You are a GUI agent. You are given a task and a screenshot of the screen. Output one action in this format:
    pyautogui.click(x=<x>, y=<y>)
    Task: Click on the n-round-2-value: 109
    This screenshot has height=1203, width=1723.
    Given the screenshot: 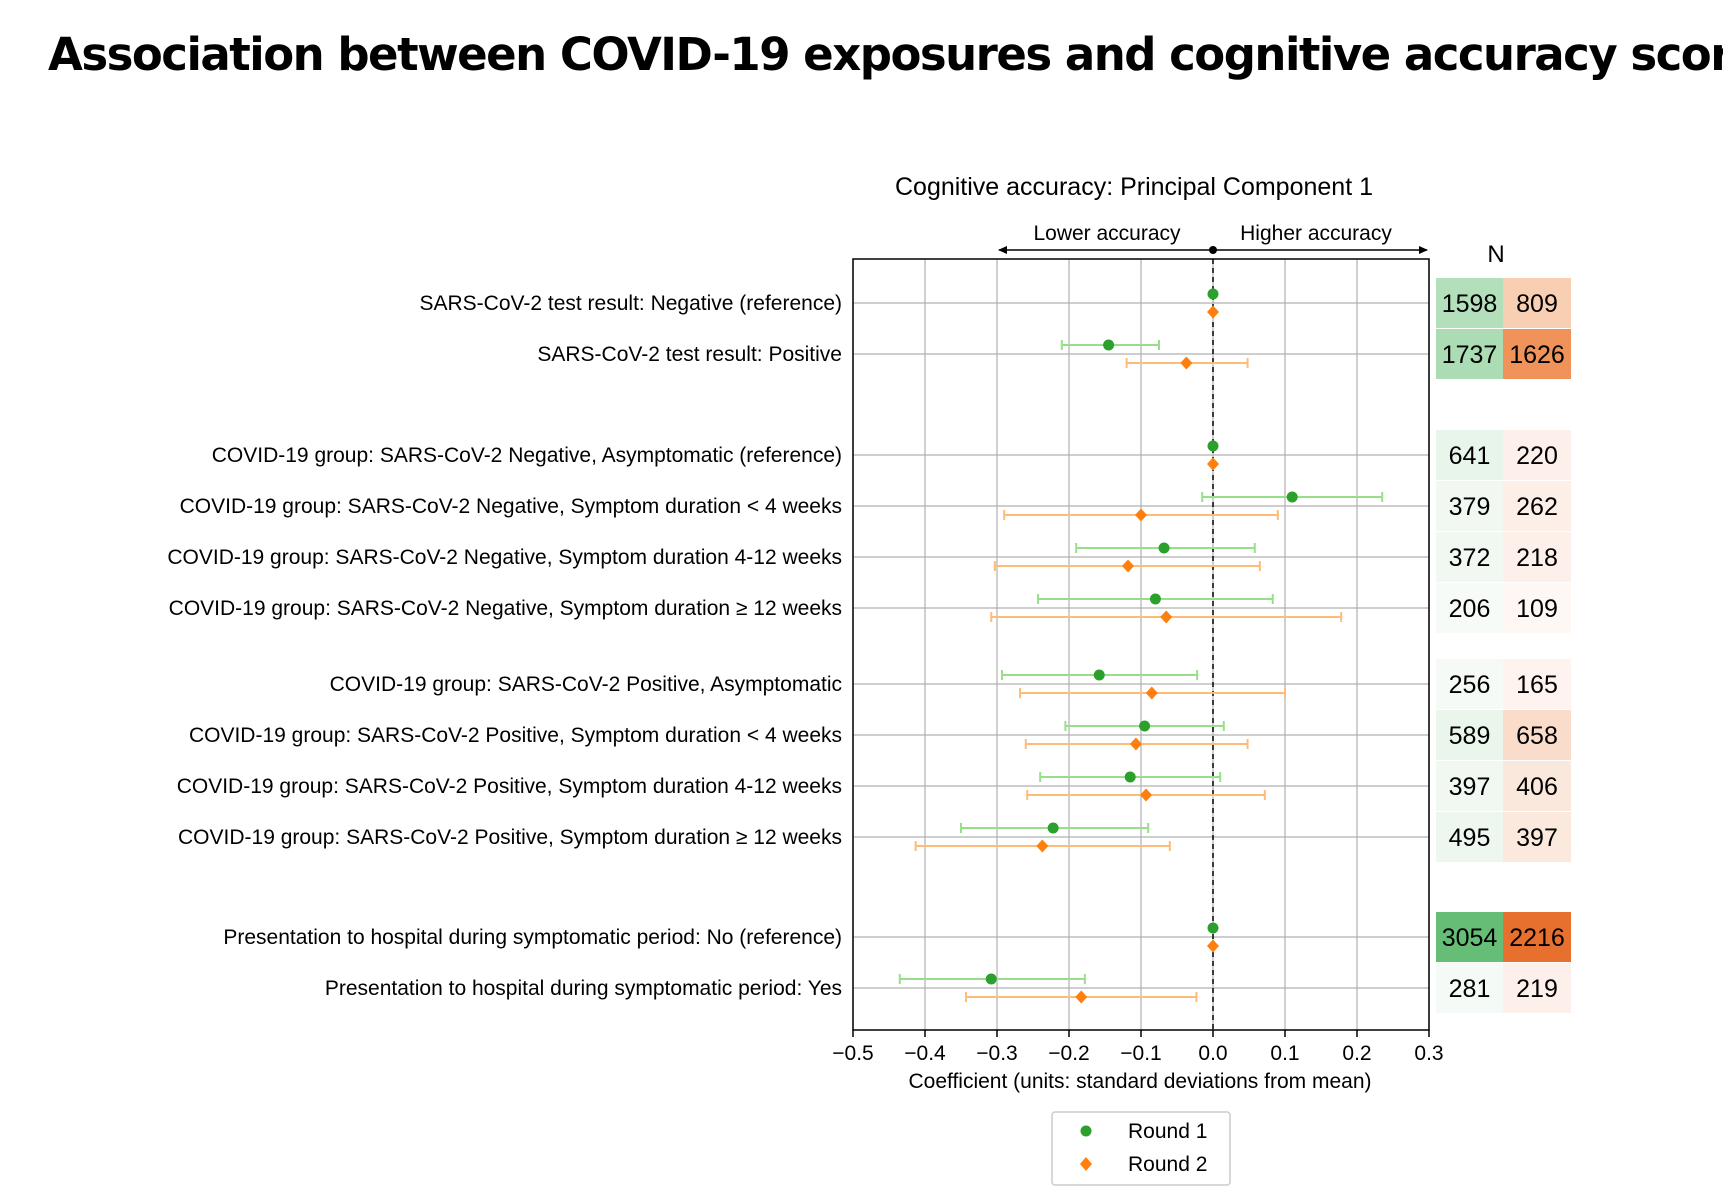 What is the action you would take?
    pyautogui.click(x=1537, y=609)
    